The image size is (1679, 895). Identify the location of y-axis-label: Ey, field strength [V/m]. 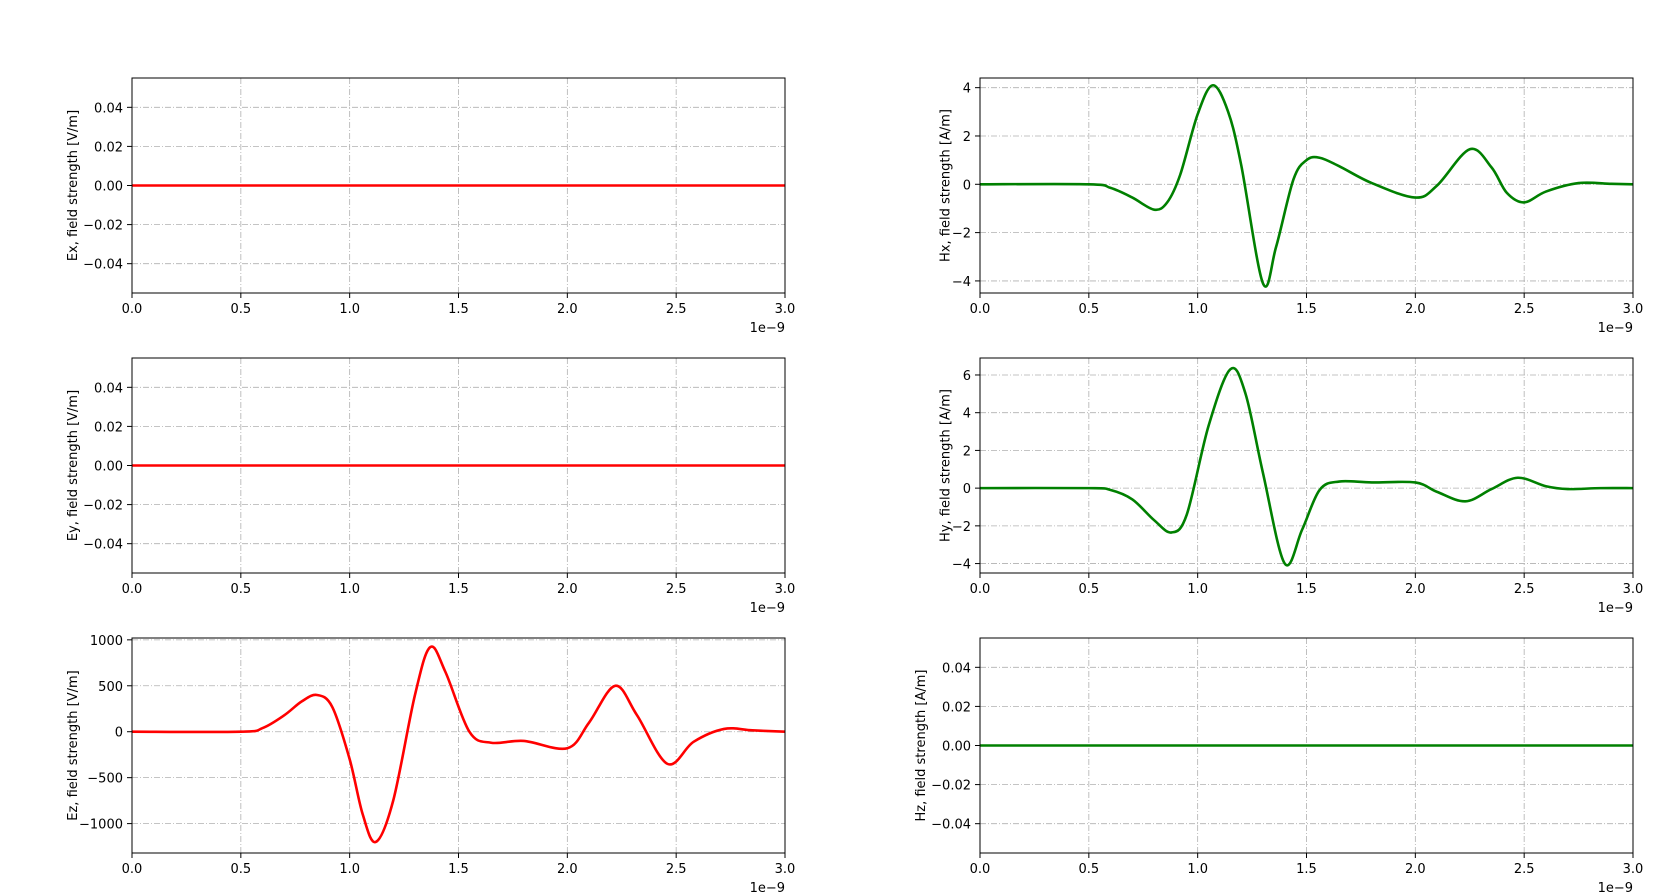
(73, 465).